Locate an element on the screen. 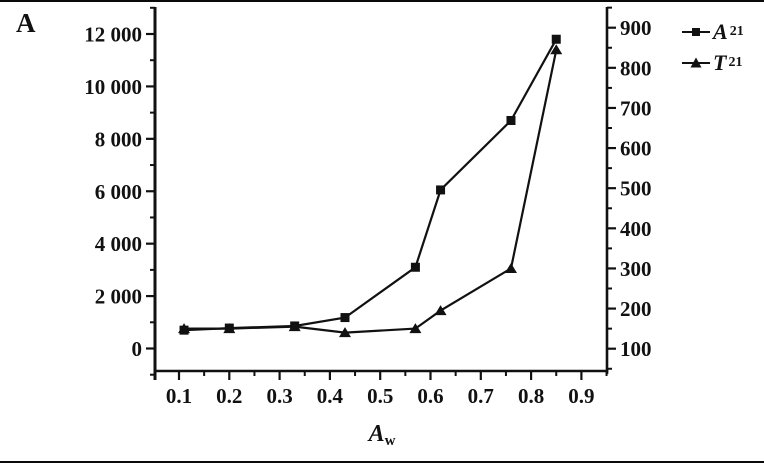 The width and height of the screenshot is (764, 463). x-axis-tick-label: 0.1 is located at coordinates (179, 396).